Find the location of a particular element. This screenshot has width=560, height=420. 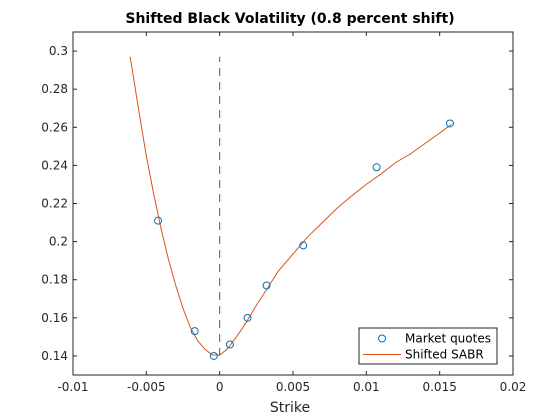

x-axis-label: Strike is located at coordinates (290, 408).